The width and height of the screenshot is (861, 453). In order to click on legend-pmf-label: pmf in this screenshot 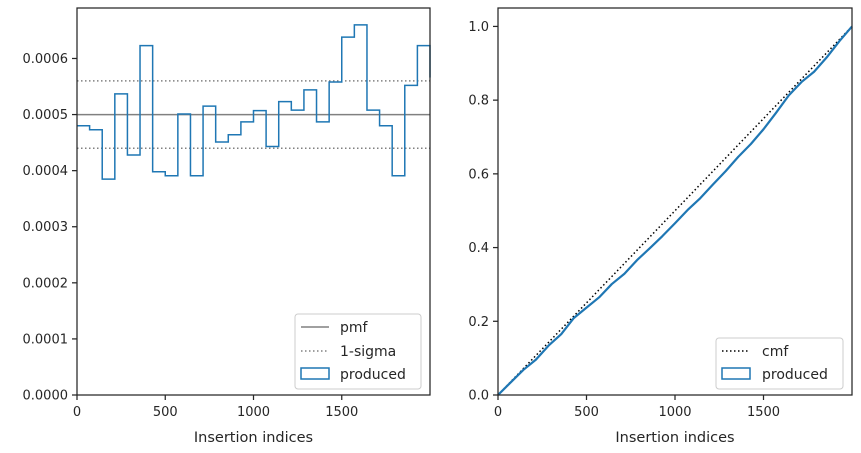, I will do `click(354, 328)`.